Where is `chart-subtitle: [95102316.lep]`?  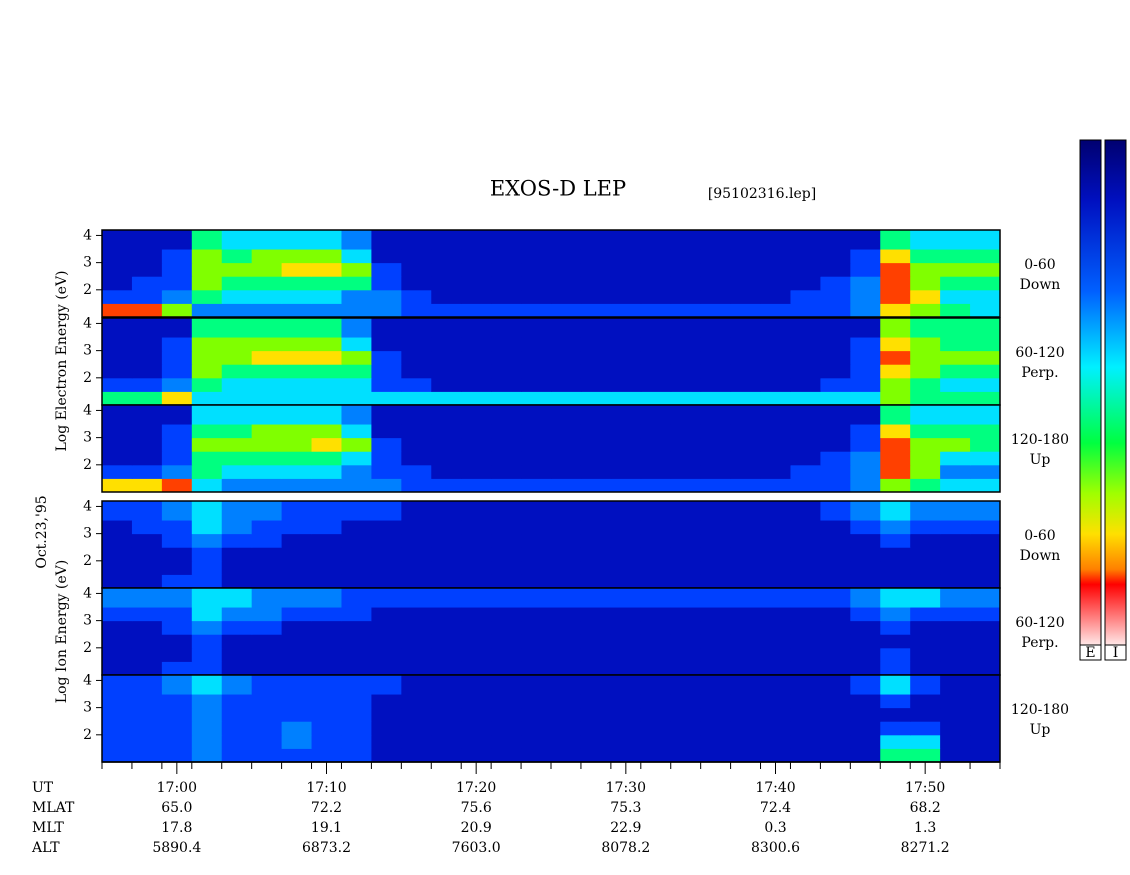
chart-subtitle: [95102316.lep] is located at coordinates (762, 194).